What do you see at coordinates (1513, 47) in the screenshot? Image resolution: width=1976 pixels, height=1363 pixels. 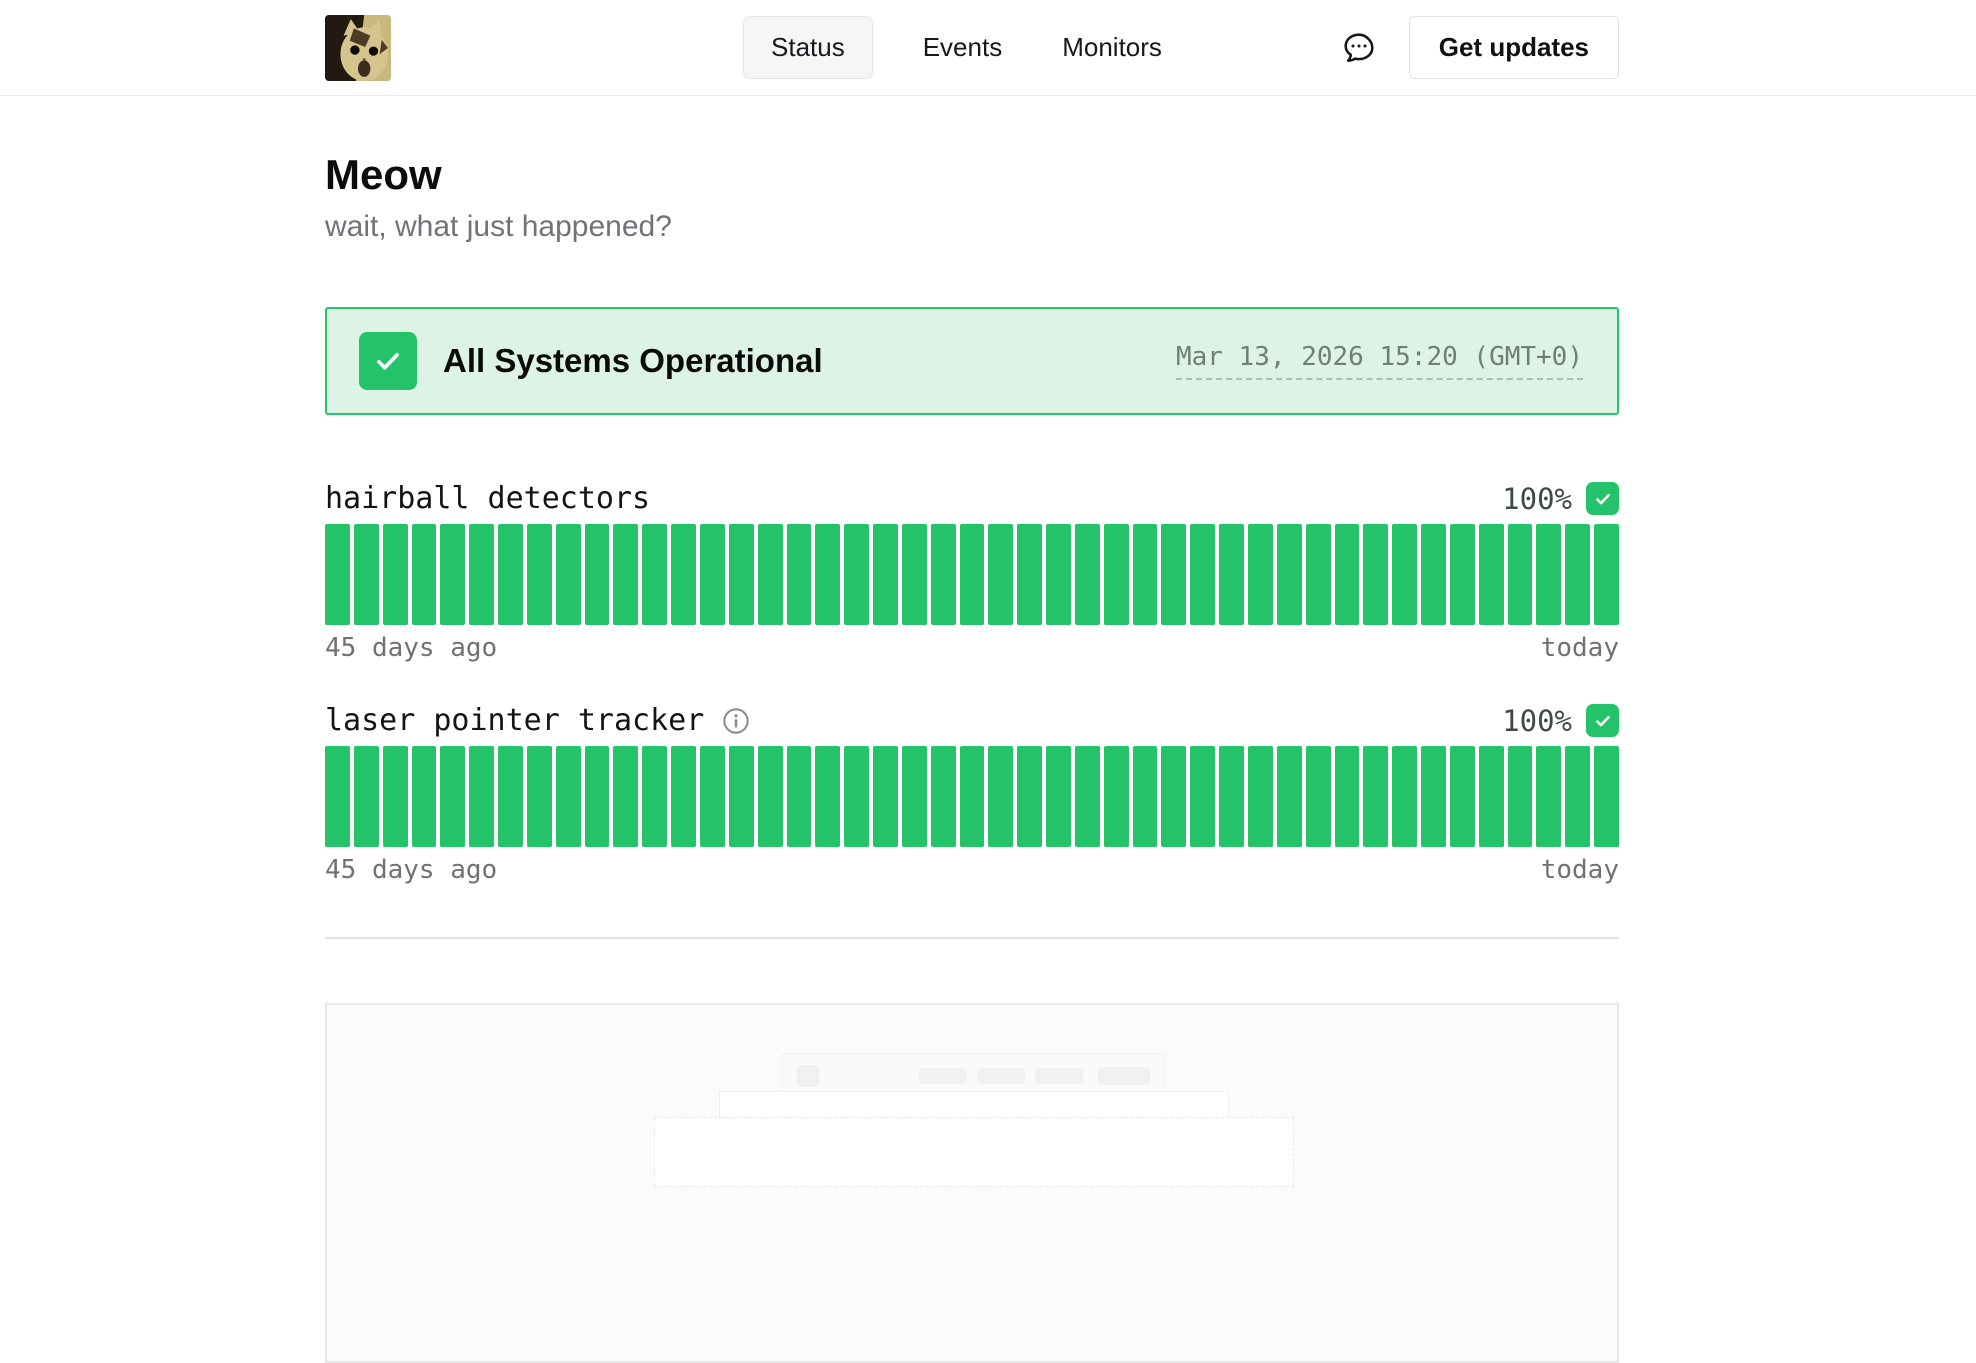 I see `get-updates-button: Get updates` at bounding box center [1513, 47].